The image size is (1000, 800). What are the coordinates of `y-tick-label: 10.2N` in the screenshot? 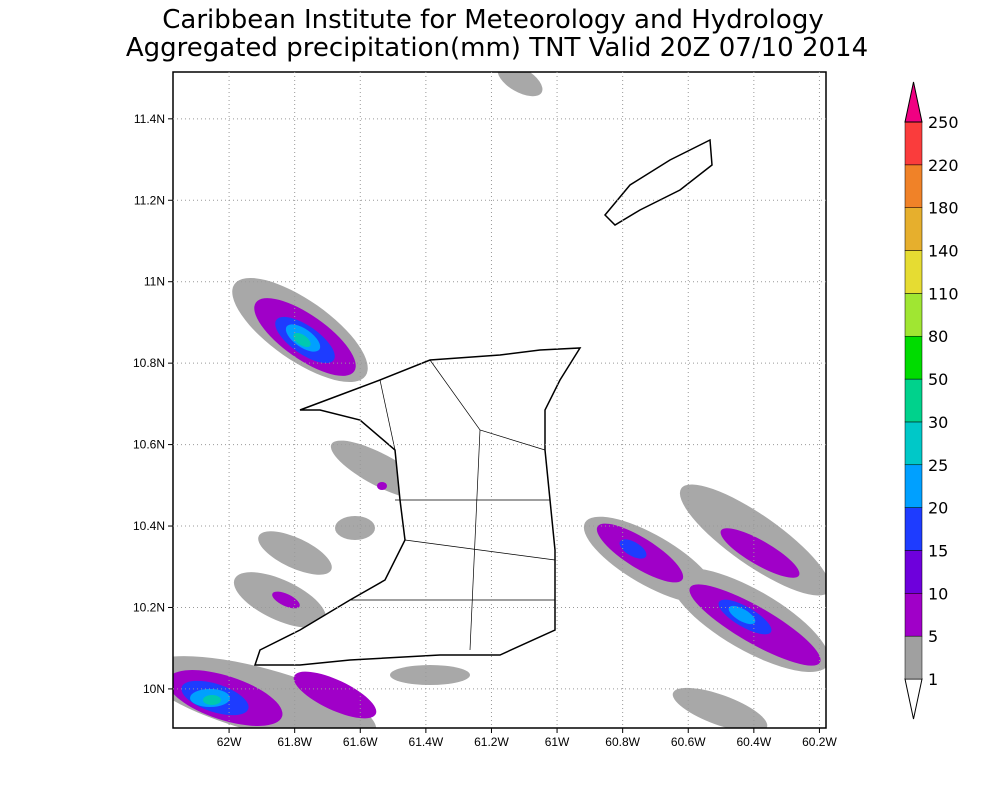 It's located at (149, 607).